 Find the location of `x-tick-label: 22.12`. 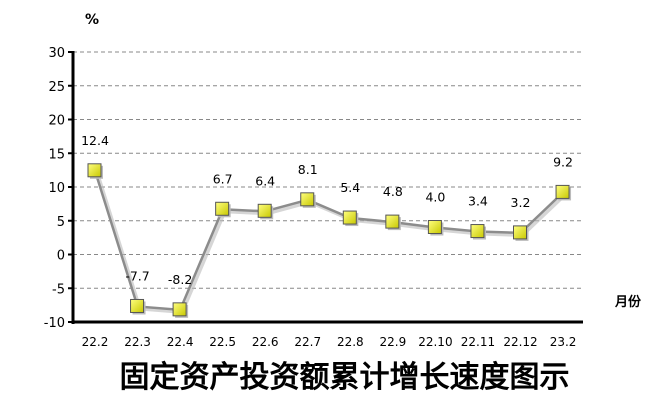

x-tick-label: 22.12 is located at coordinates (520, 342).